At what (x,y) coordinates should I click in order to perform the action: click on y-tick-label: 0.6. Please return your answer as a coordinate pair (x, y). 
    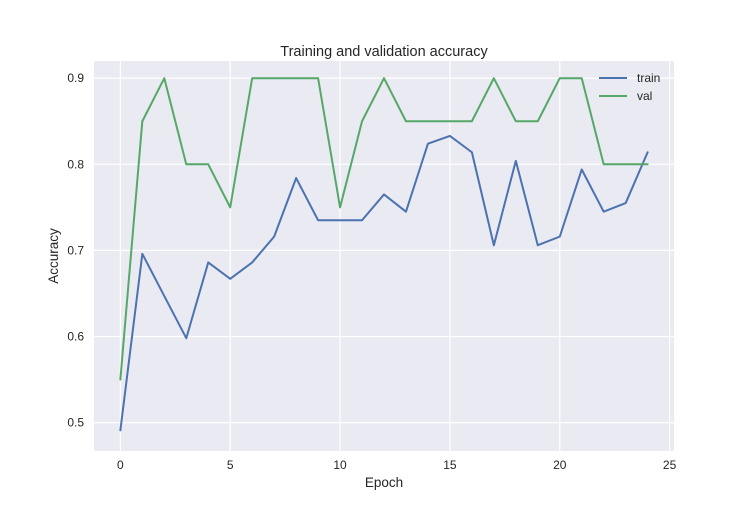
    Looking at the image, I should click on (75, 336).